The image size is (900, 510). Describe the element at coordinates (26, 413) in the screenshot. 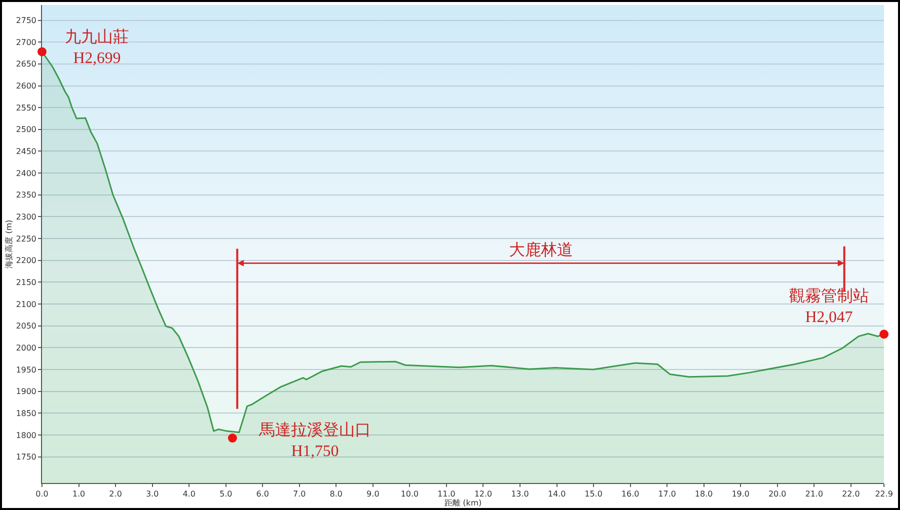

I see `y-tick-label: 1850` at that location.